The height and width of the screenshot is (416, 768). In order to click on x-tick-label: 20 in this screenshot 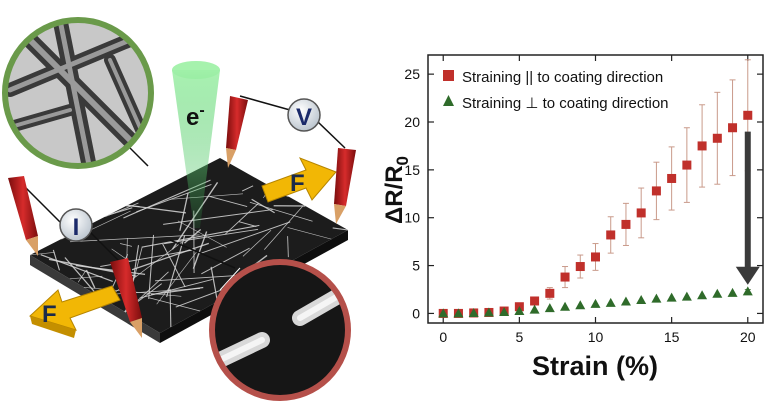, I will do `click(748, 337)`.